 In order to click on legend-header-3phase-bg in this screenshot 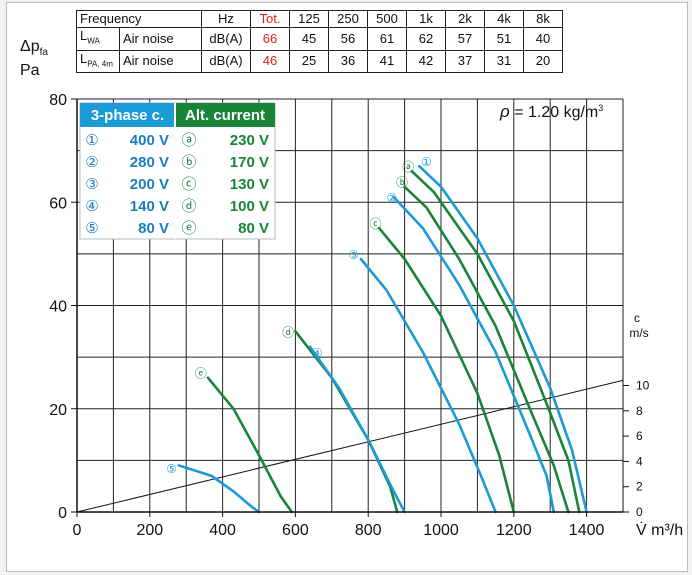, I will do `click(127, 115)`.